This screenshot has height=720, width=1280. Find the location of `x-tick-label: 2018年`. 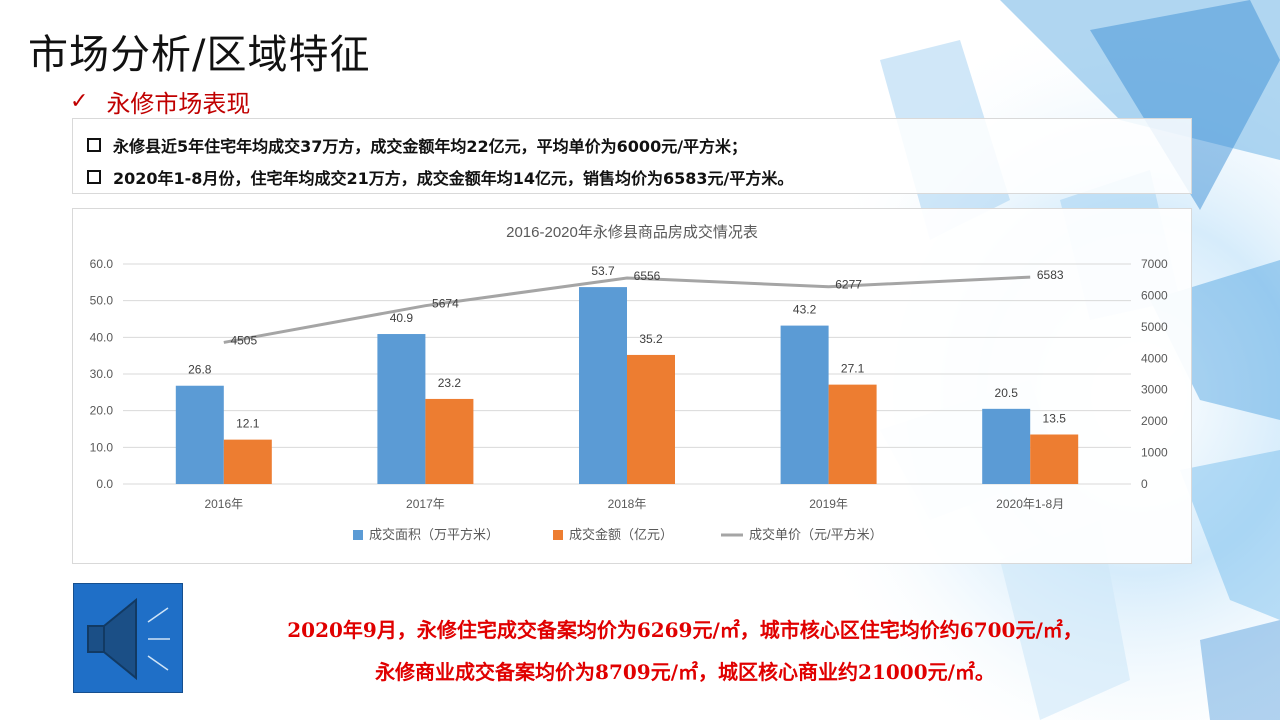

x-tick-label: 2018年 is located at coordinates (627, 504).